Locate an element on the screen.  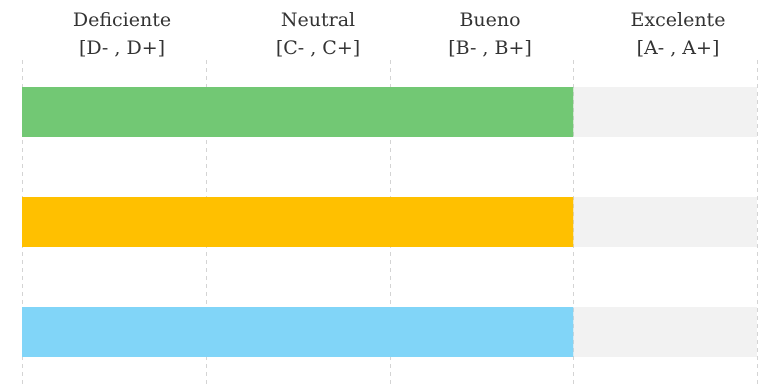
category-range: [B- , B+] is located at coordinates (490, 48).